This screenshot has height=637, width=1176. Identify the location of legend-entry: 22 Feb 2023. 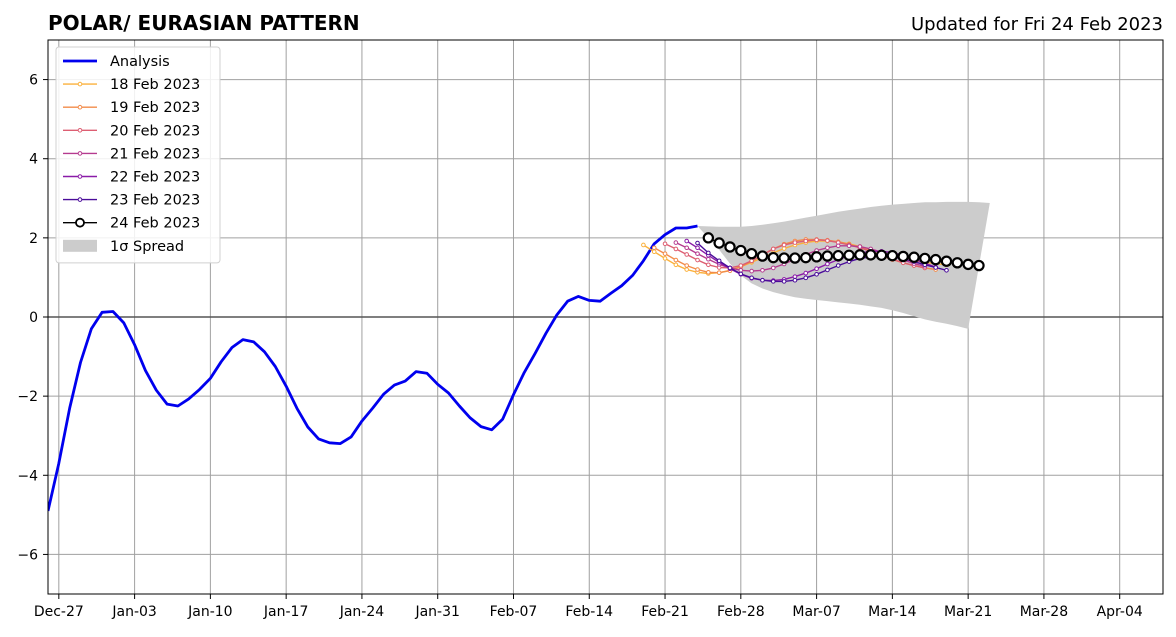
(131, 178).